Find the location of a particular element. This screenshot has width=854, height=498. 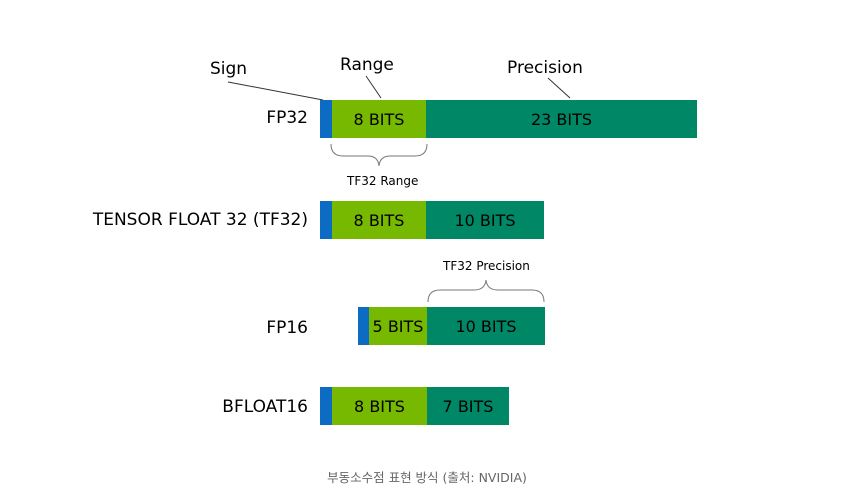

row-label-tf32: TENSOR FLOAT 32 (TF32) is located at coordinates (200, 220).